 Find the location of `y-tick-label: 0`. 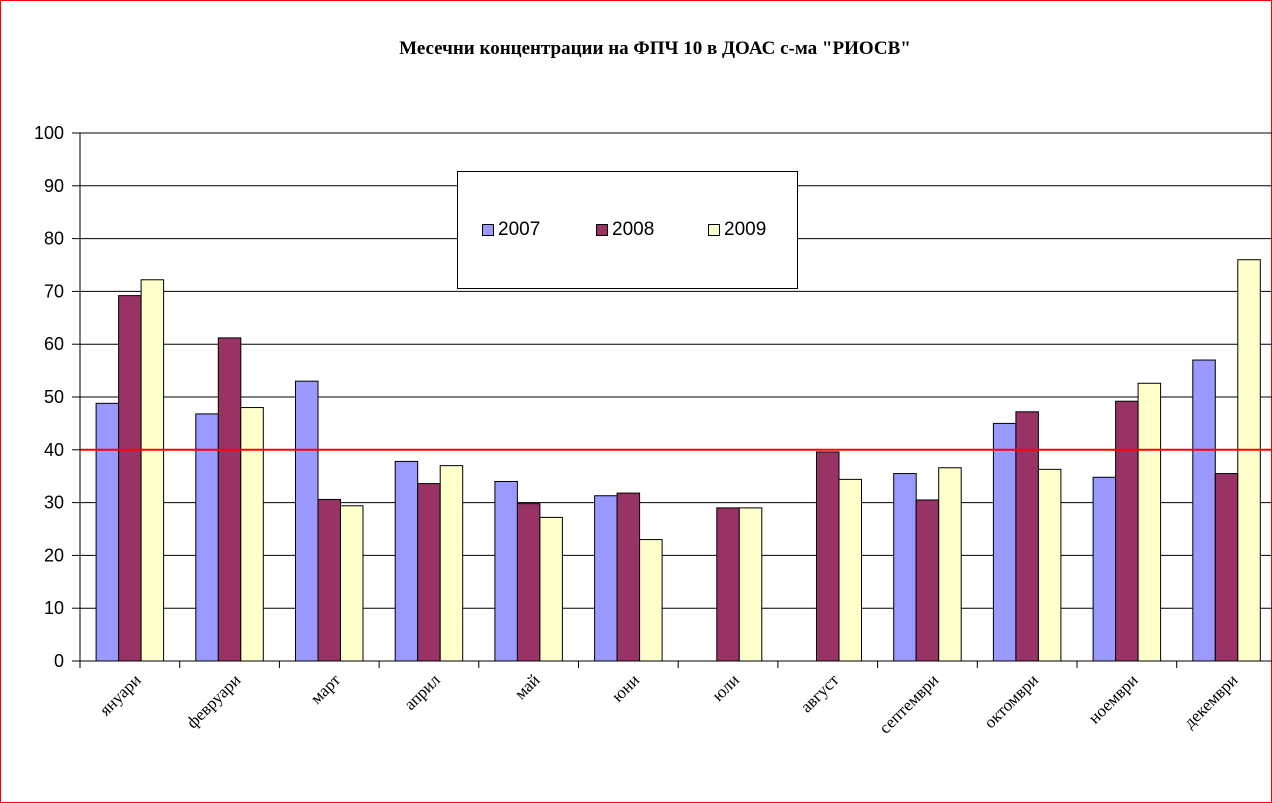

y-tick-label: 0 is located at coordinates (59, 661).